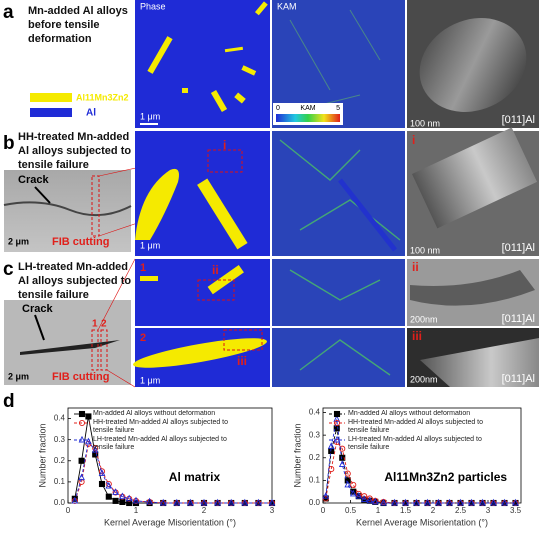 The image size is (539, 538). Describe the element at coordinates (116, 294) in the screenshot. I see `link-line` at that location.